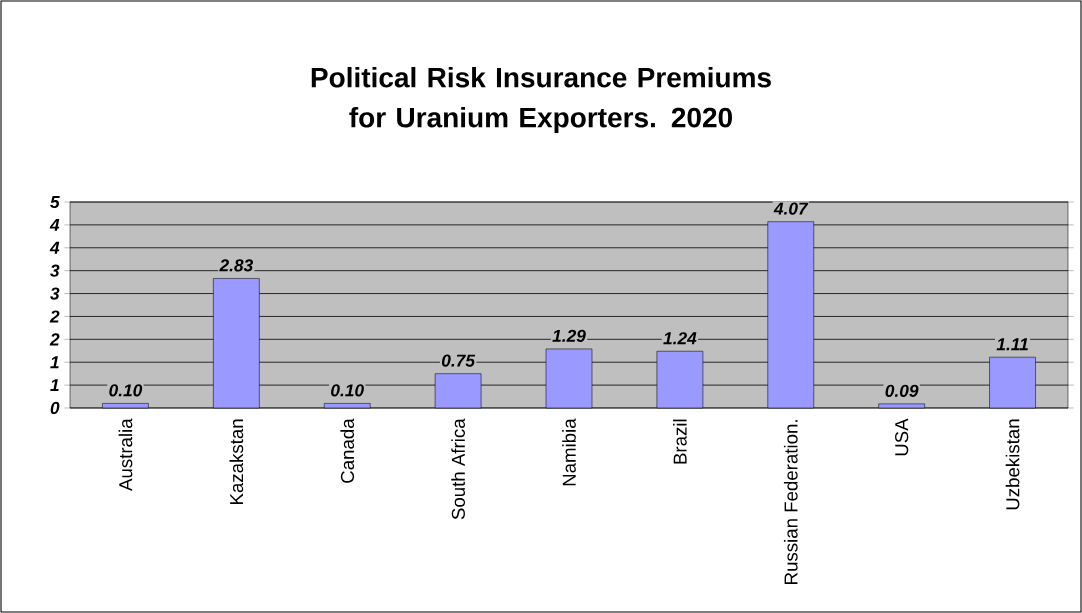 The image size is (1082, 613). Describe the element at coordinates (569, 452) in the screenshot. I see `x-tick-label: Namibia` at that location.